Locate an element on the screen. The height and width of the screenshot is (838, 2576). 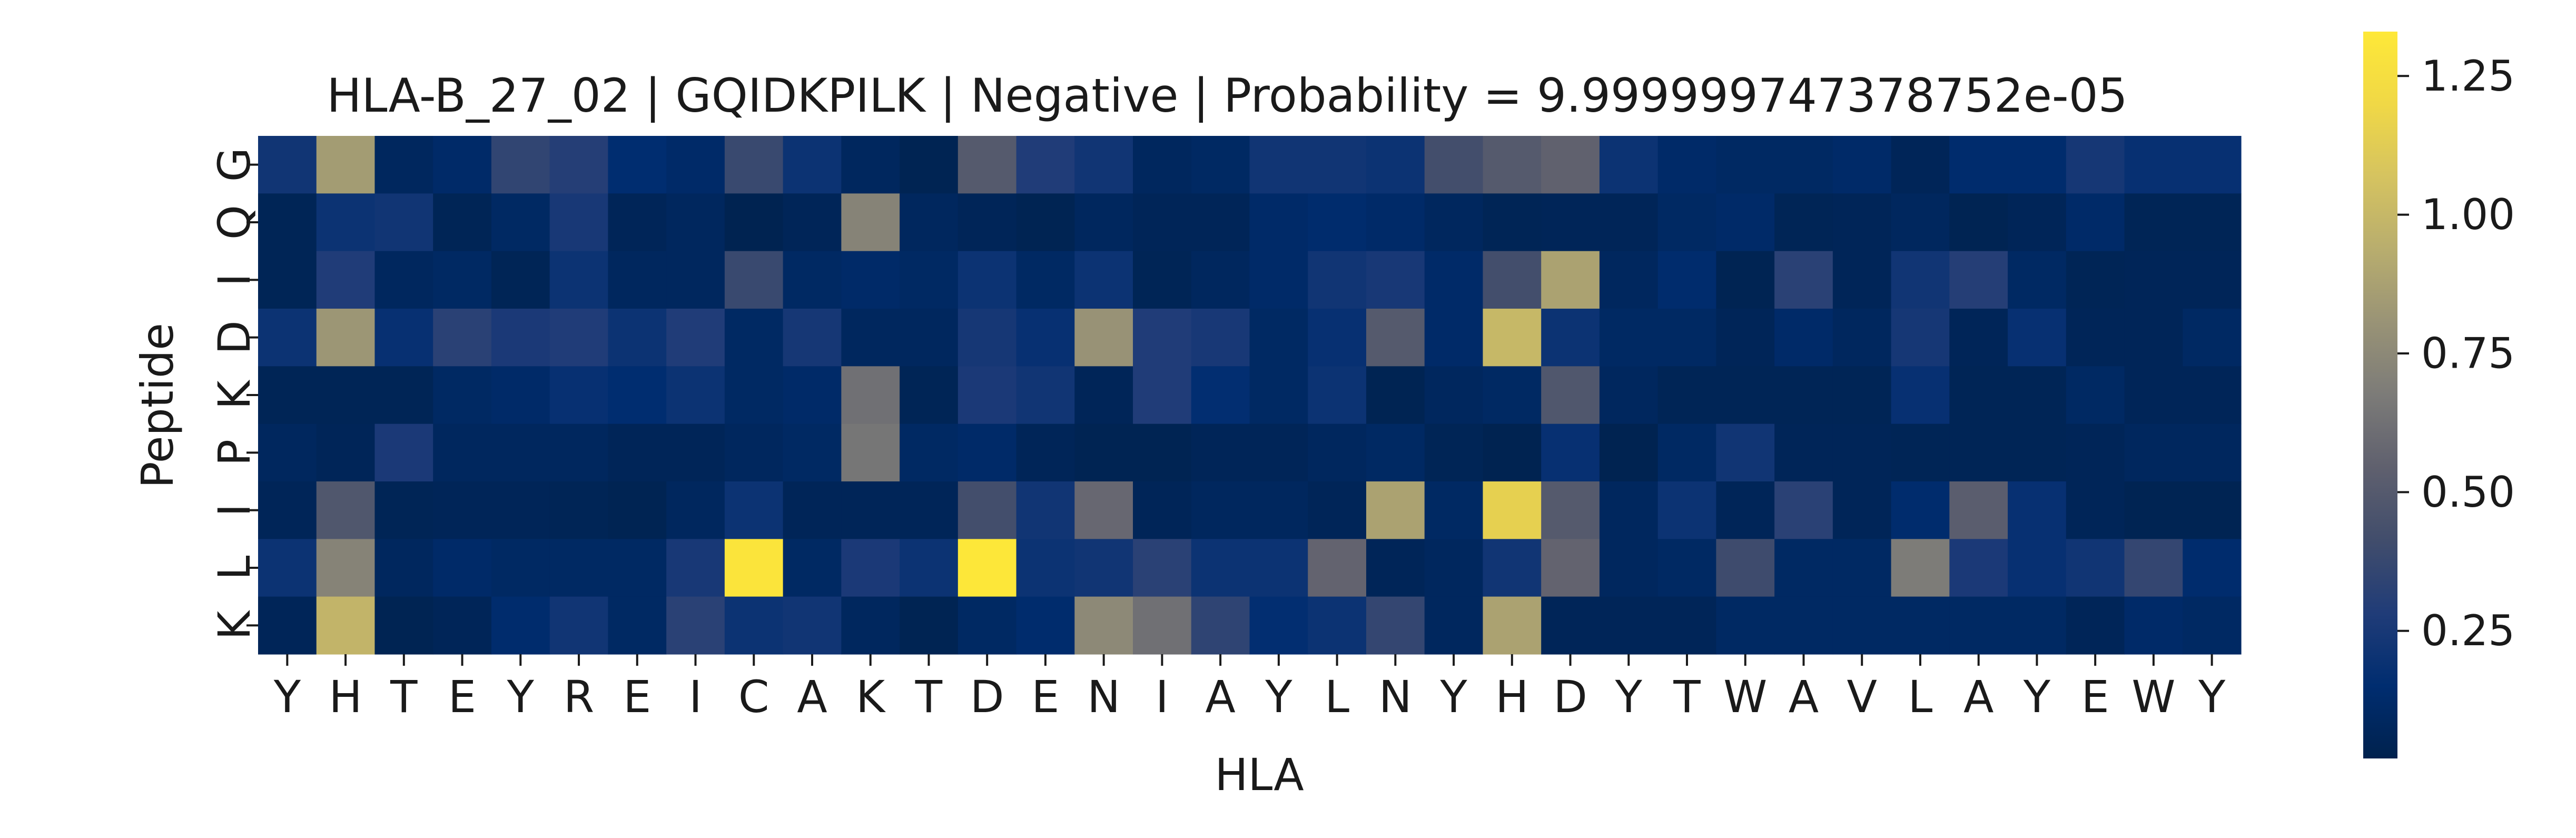
y-tick-label: G is located at coordinates (234, 164).